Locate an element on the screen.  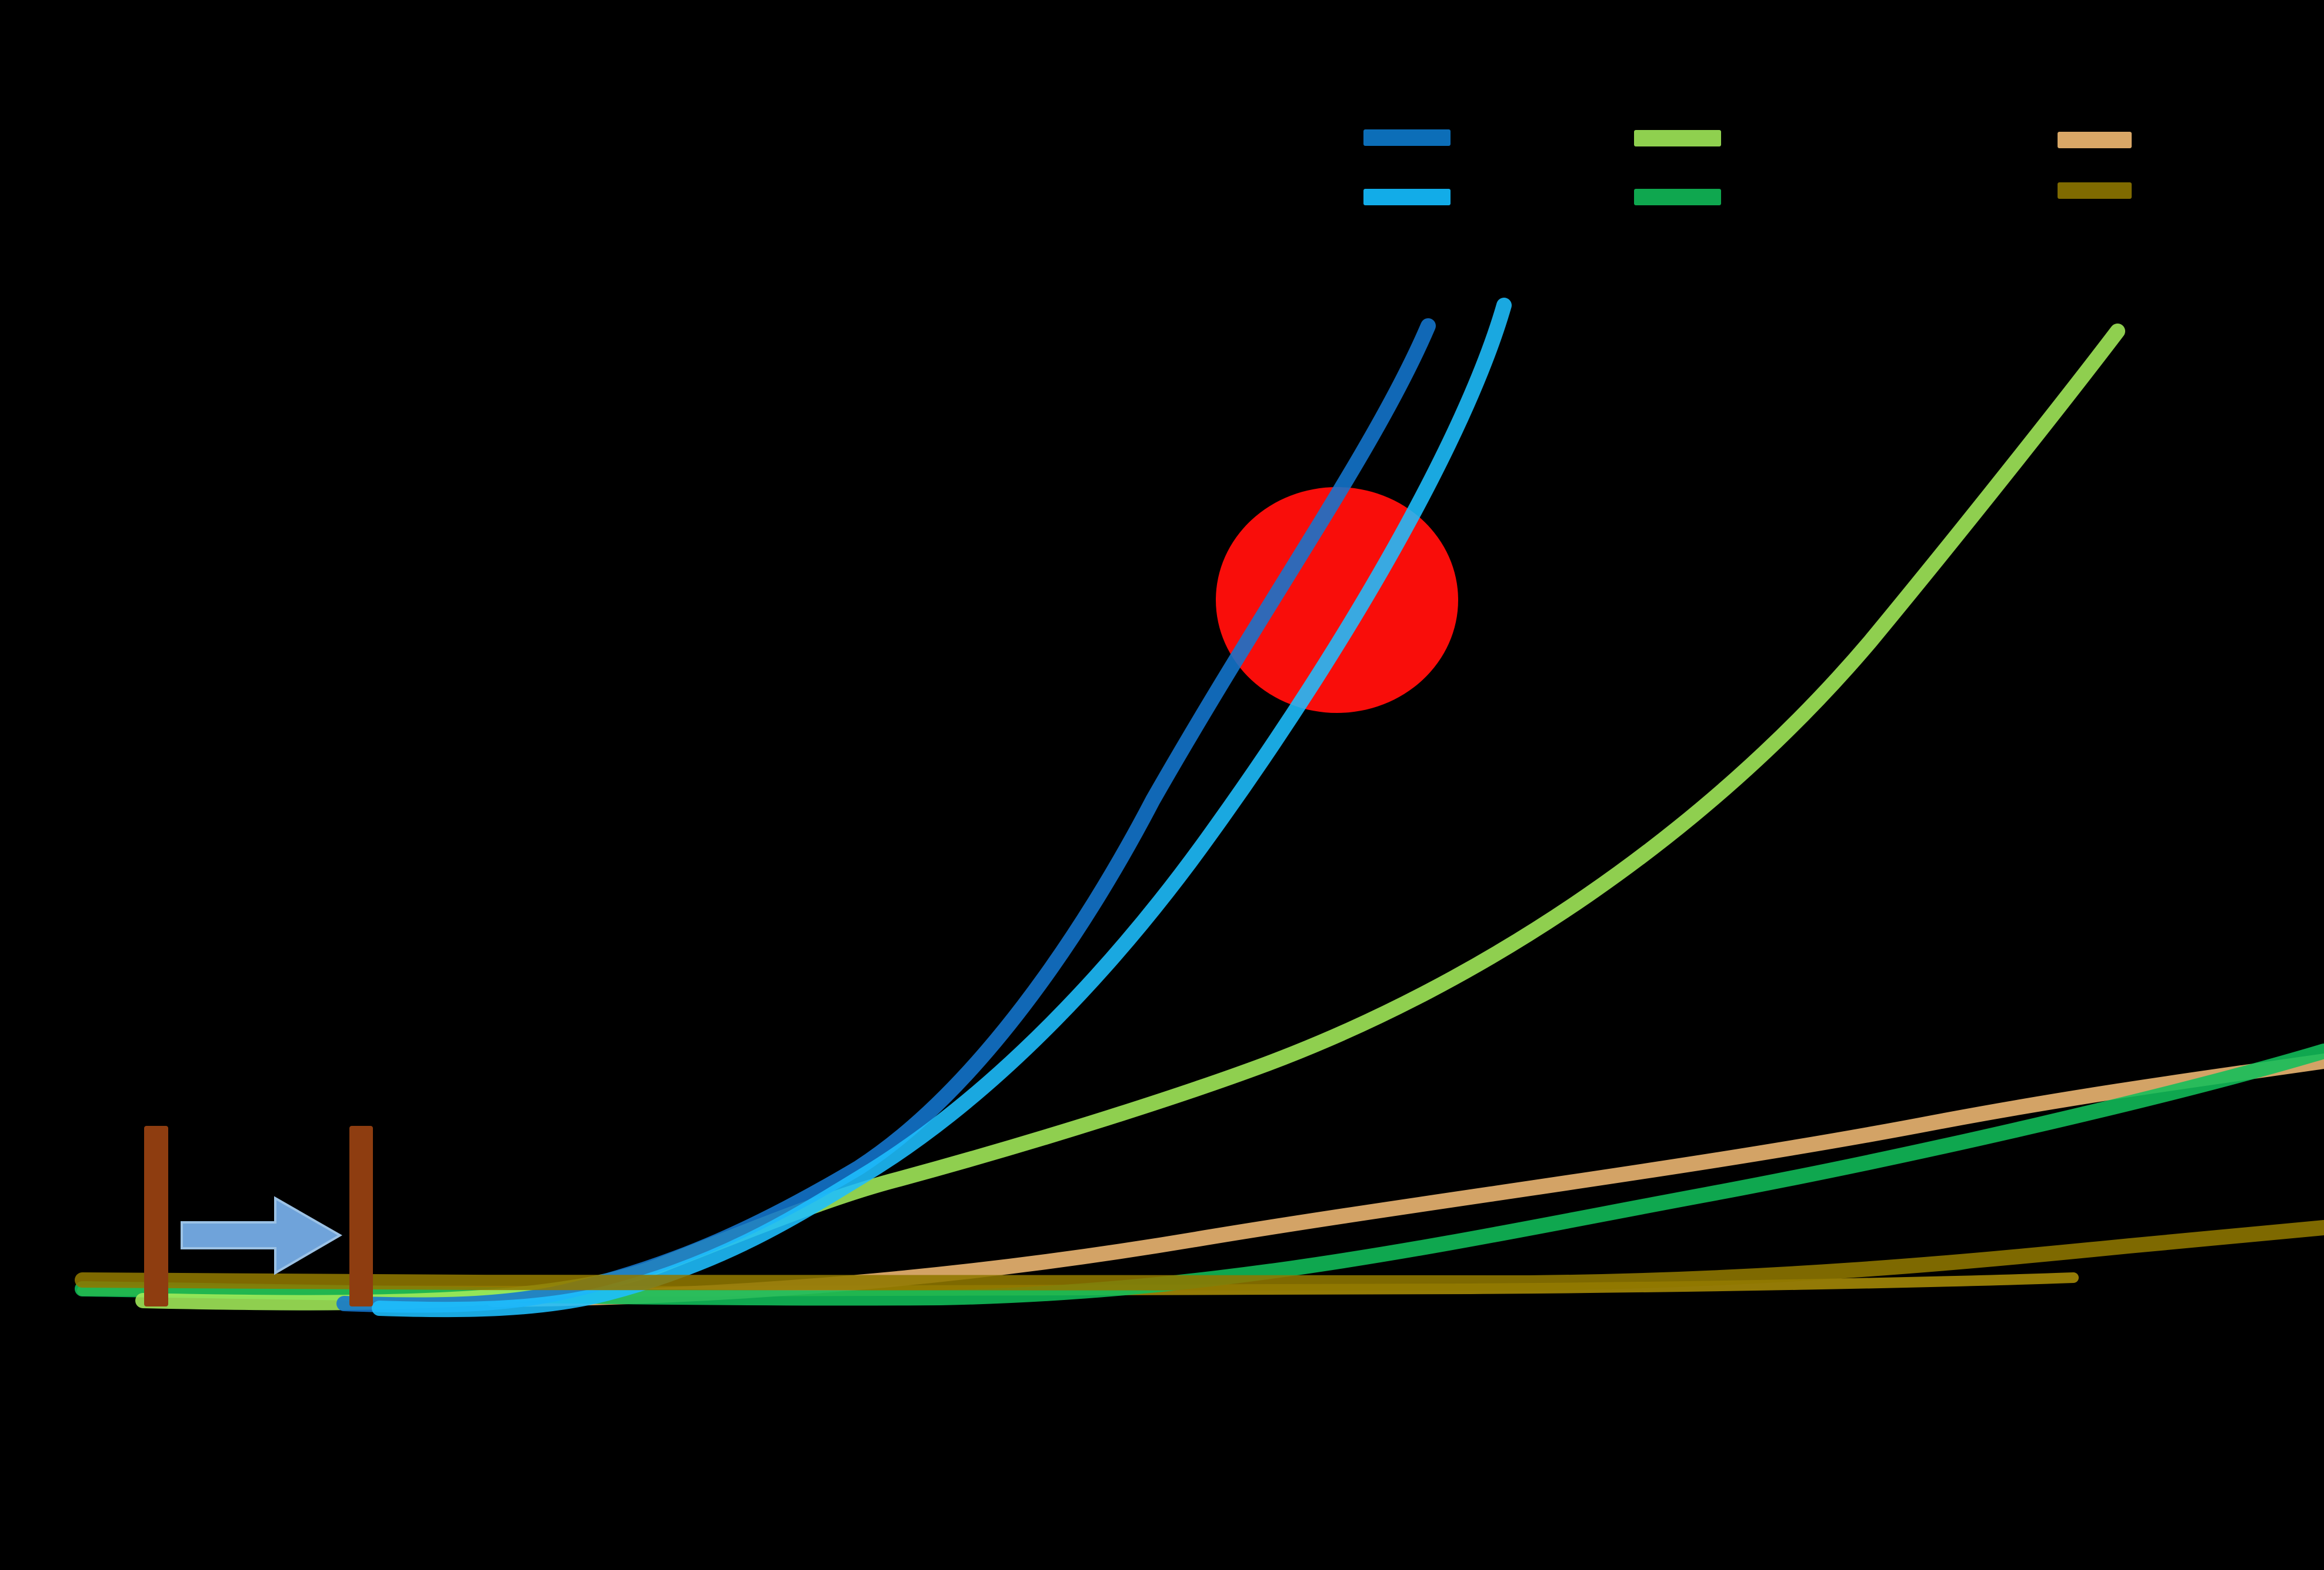
range-marker-group is located at coordinates (258, 1216).